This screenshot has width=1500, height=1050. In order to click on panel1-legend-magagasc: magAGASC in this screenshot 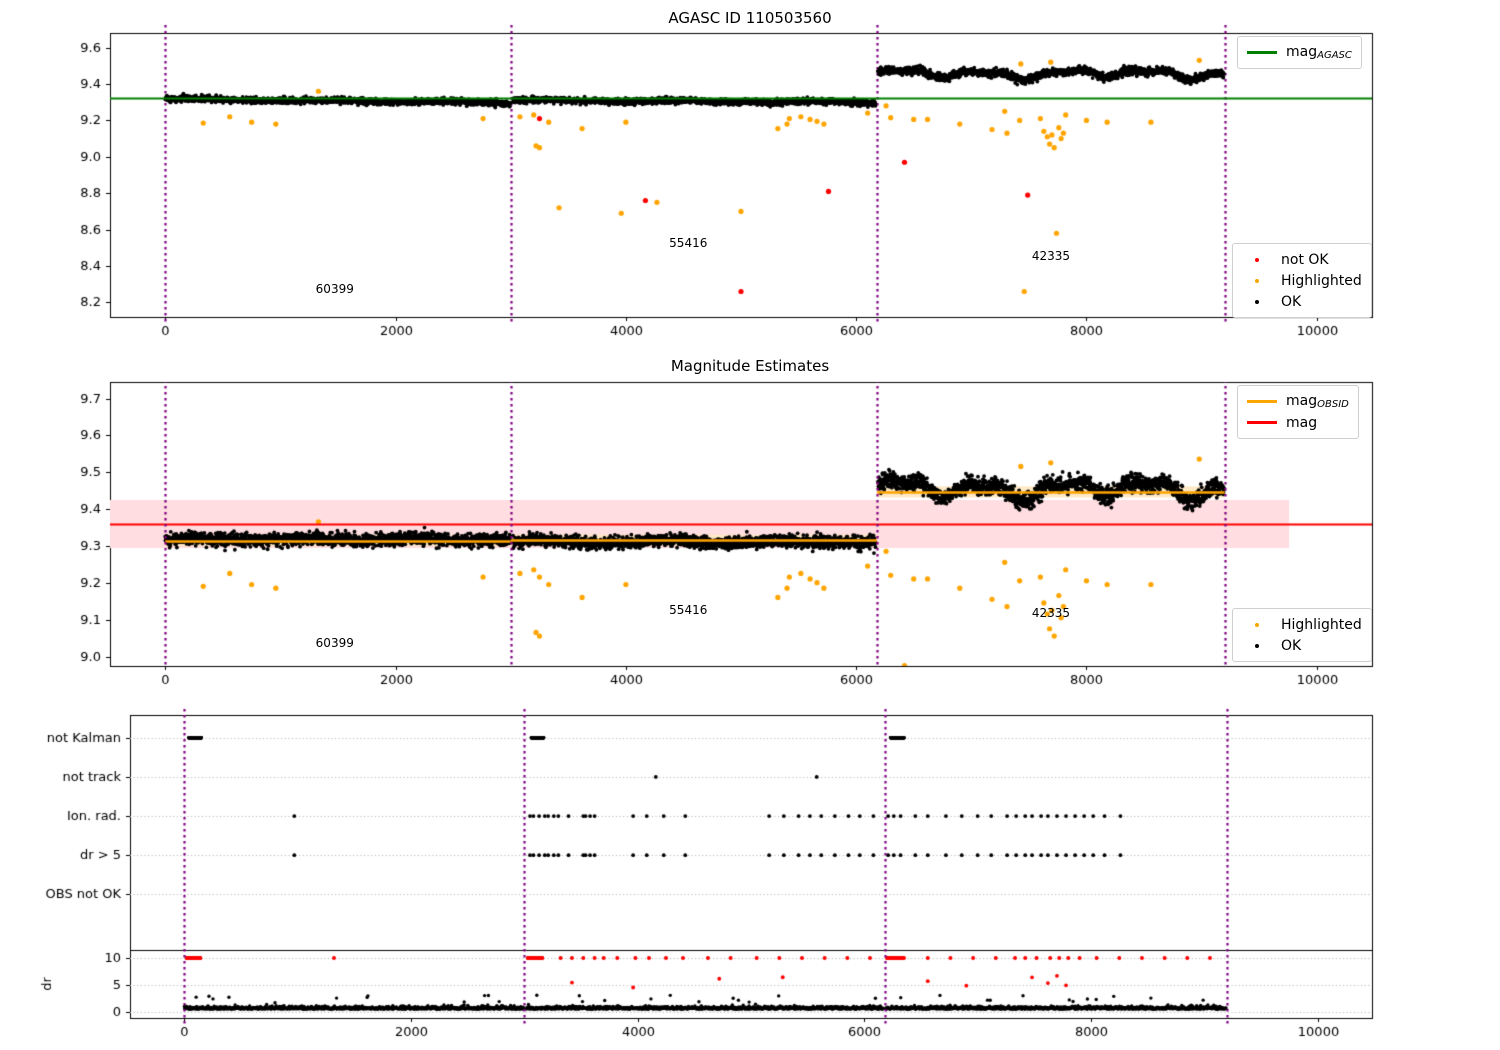, I will do `click(1299, 52)`.